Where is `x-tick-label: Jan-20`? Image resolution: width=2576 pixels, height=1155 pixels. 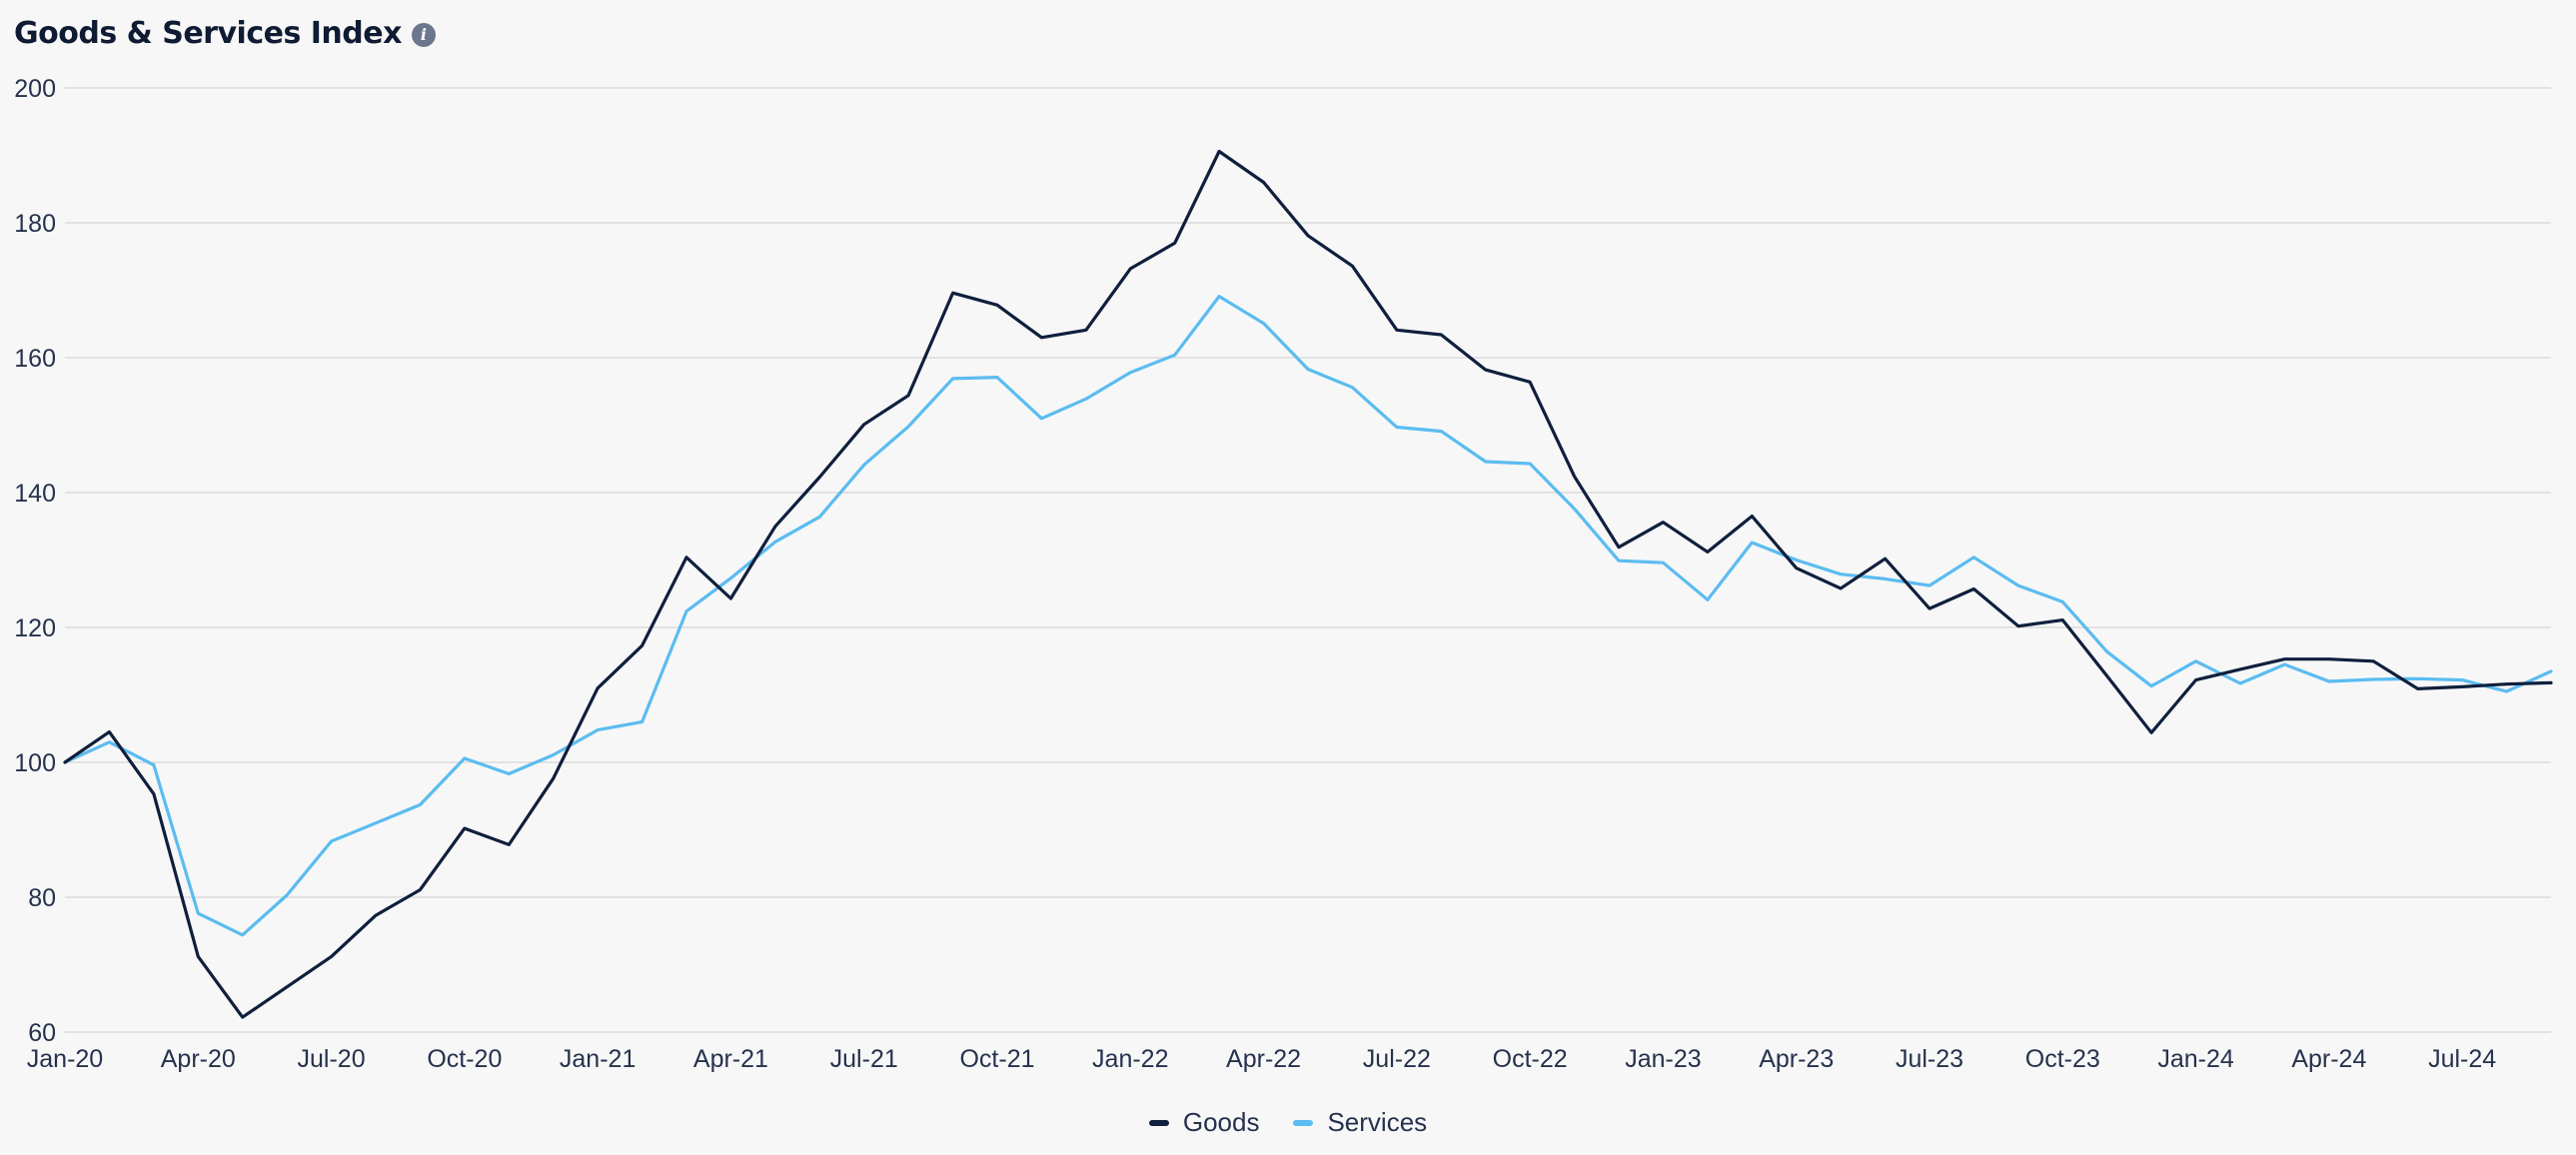 x-tick-label: Jan-20 is located at coordinates (65, 1059).